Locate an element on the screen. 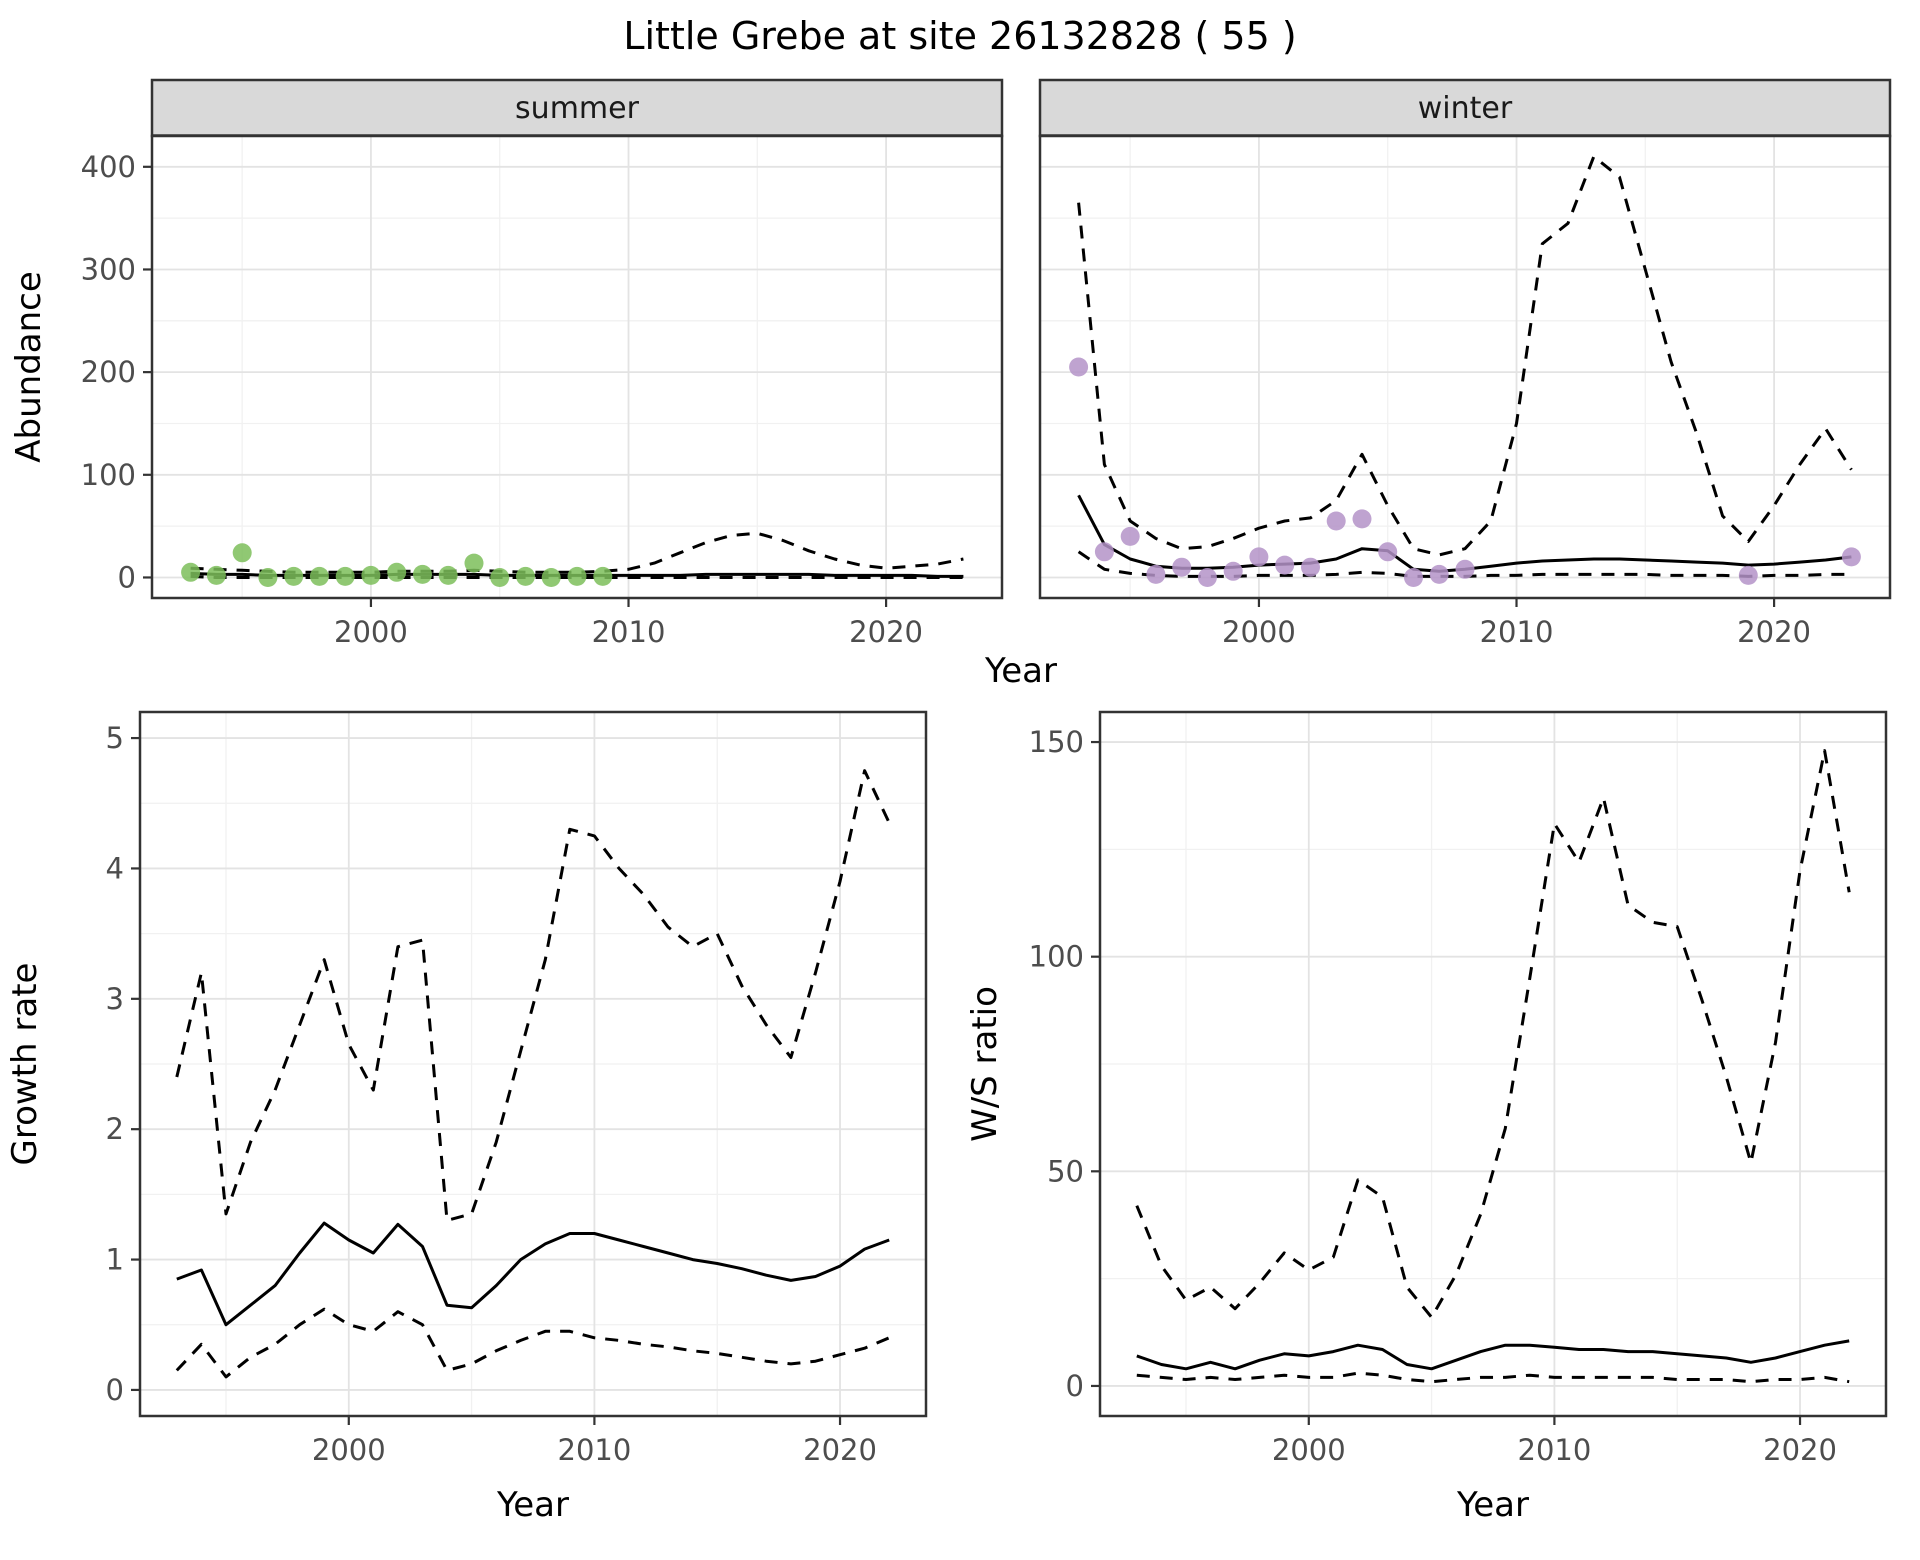 The width and height of the screenshot is (1920, 1560). facet-strip-summer is located at coordinates (577, 108).